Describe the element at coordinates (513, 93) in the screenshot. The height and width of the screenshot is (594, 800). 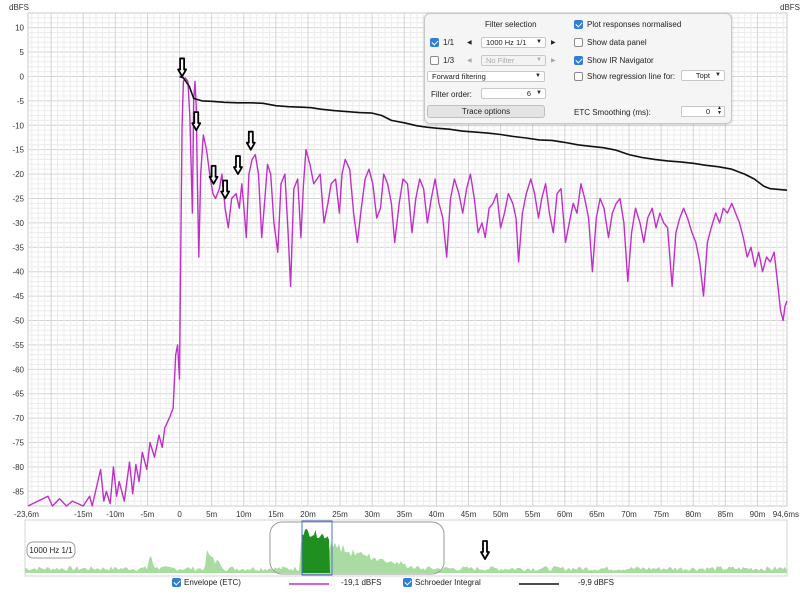
I see `filter-order-dropdown: 6 ▼` at that location.